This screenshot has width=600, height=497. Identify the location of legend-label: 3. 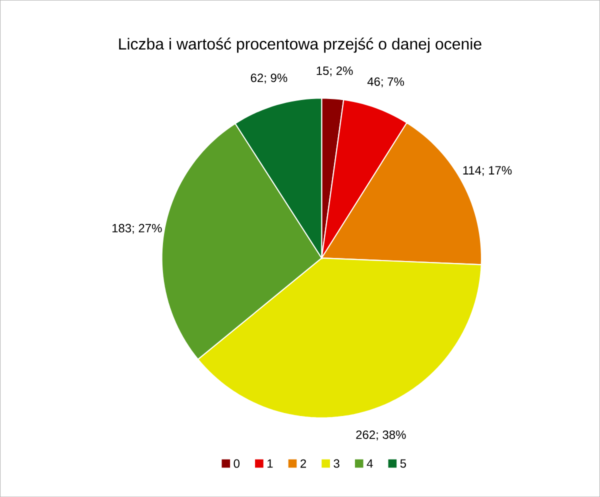
(337, 463).